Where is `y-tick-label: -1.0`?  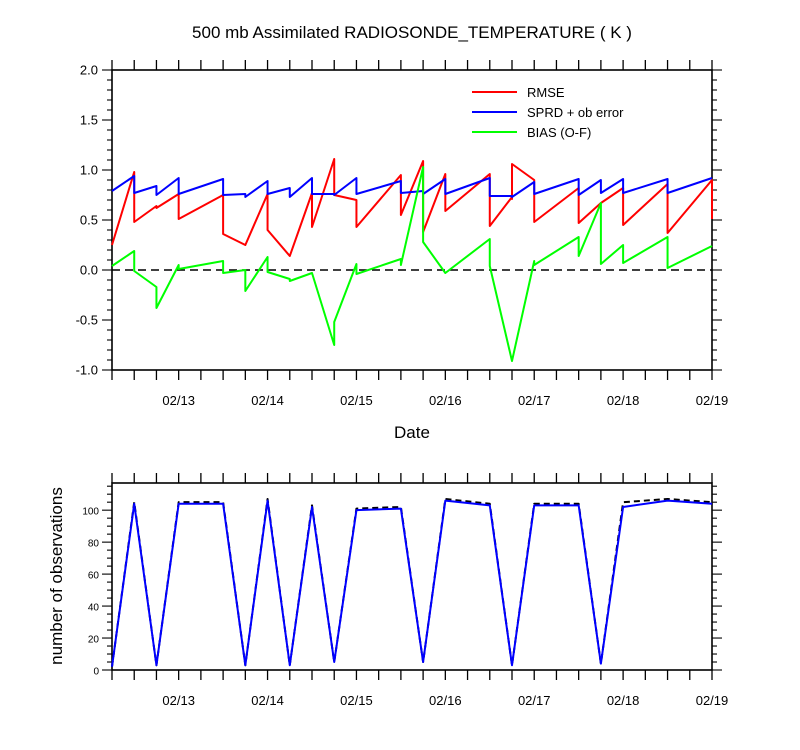
y-tick-label: -1.0 is located at coordinates (87, 370).